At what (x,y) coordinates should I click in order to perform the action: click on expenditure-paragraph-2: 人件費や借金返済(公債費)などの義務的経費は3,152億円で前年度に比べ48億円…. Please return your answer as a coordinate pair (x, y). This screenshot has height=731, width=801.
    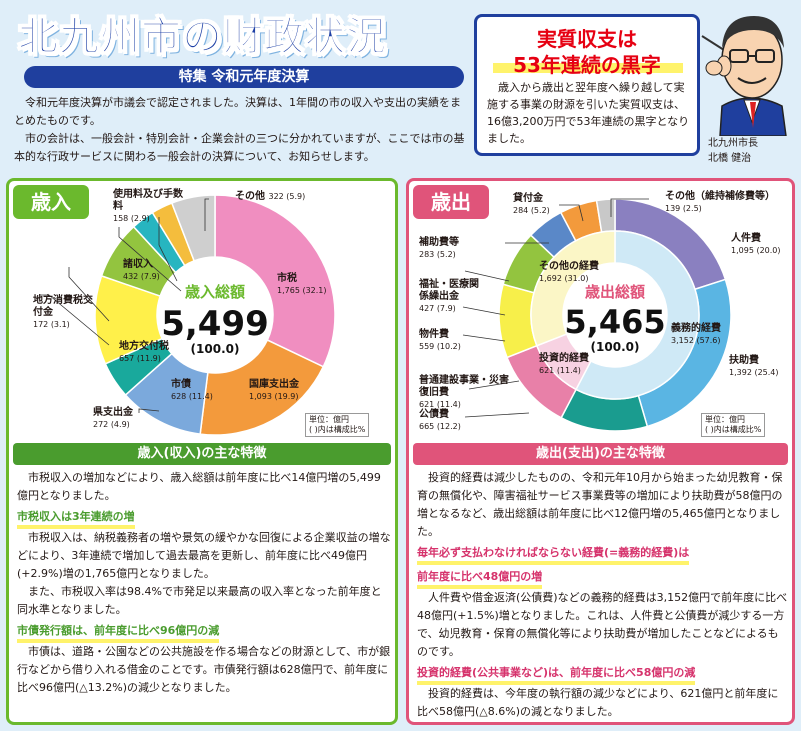
    Looking at the image, I should click on (602, 624).